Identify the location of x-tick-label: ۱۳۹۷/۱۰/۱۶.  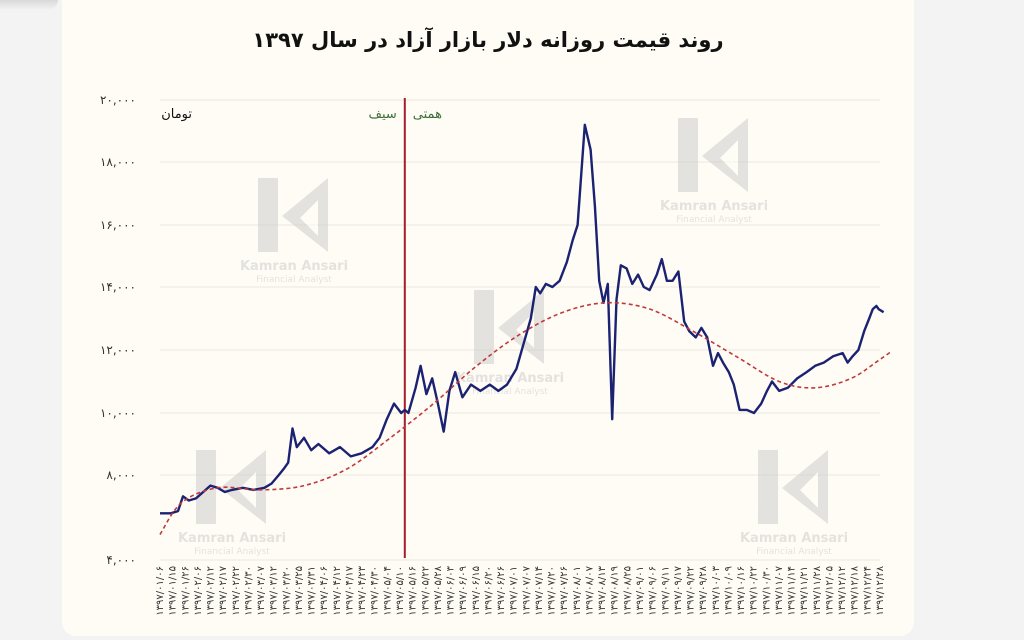
(741, 591).